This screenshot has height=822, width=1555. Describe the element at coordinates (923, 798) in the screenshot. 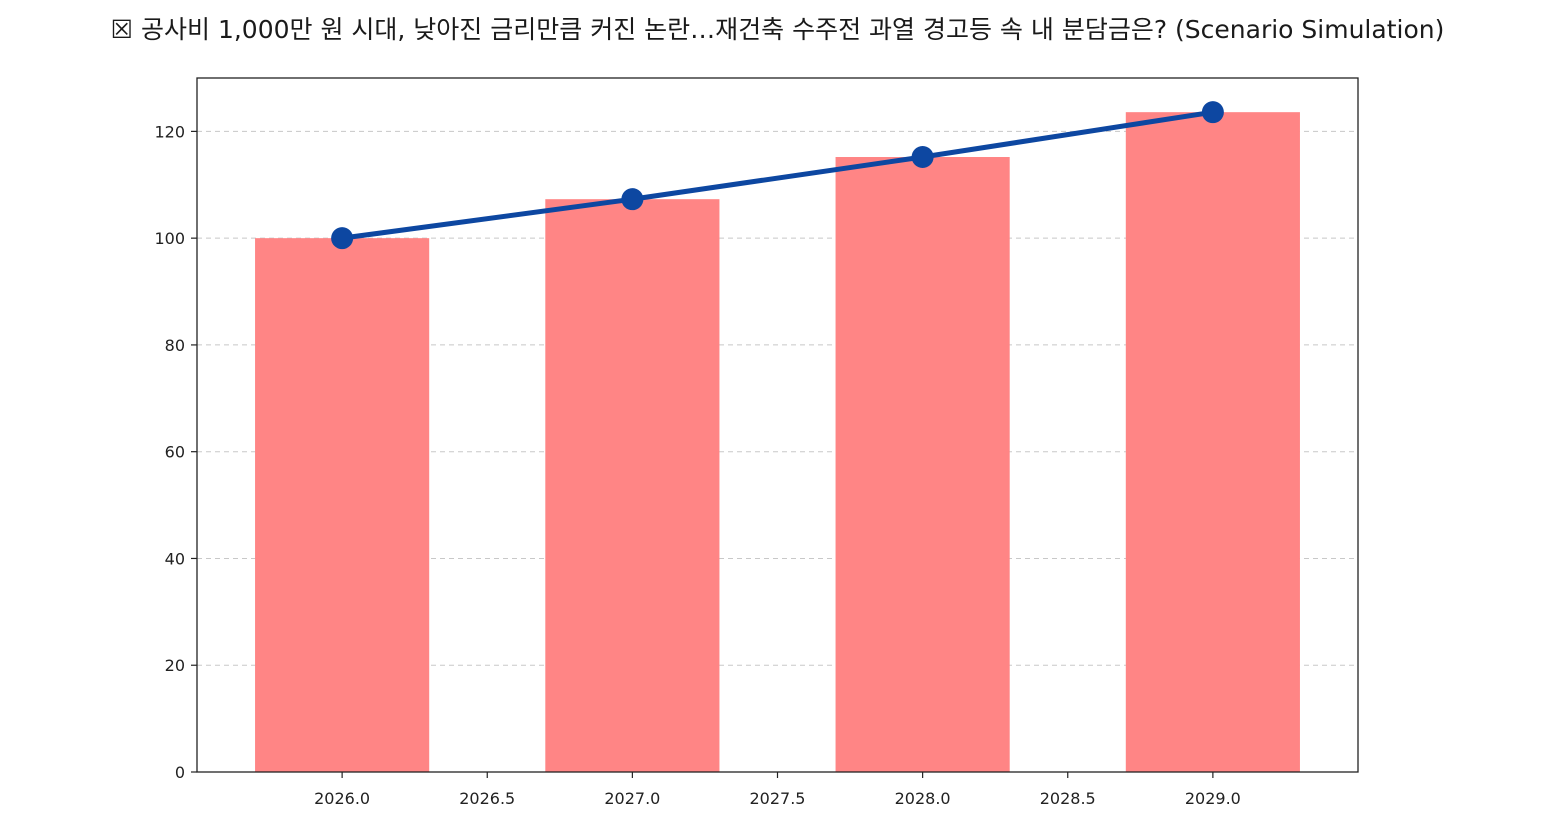

I see `x-tick-label: 2028.0` at that location.